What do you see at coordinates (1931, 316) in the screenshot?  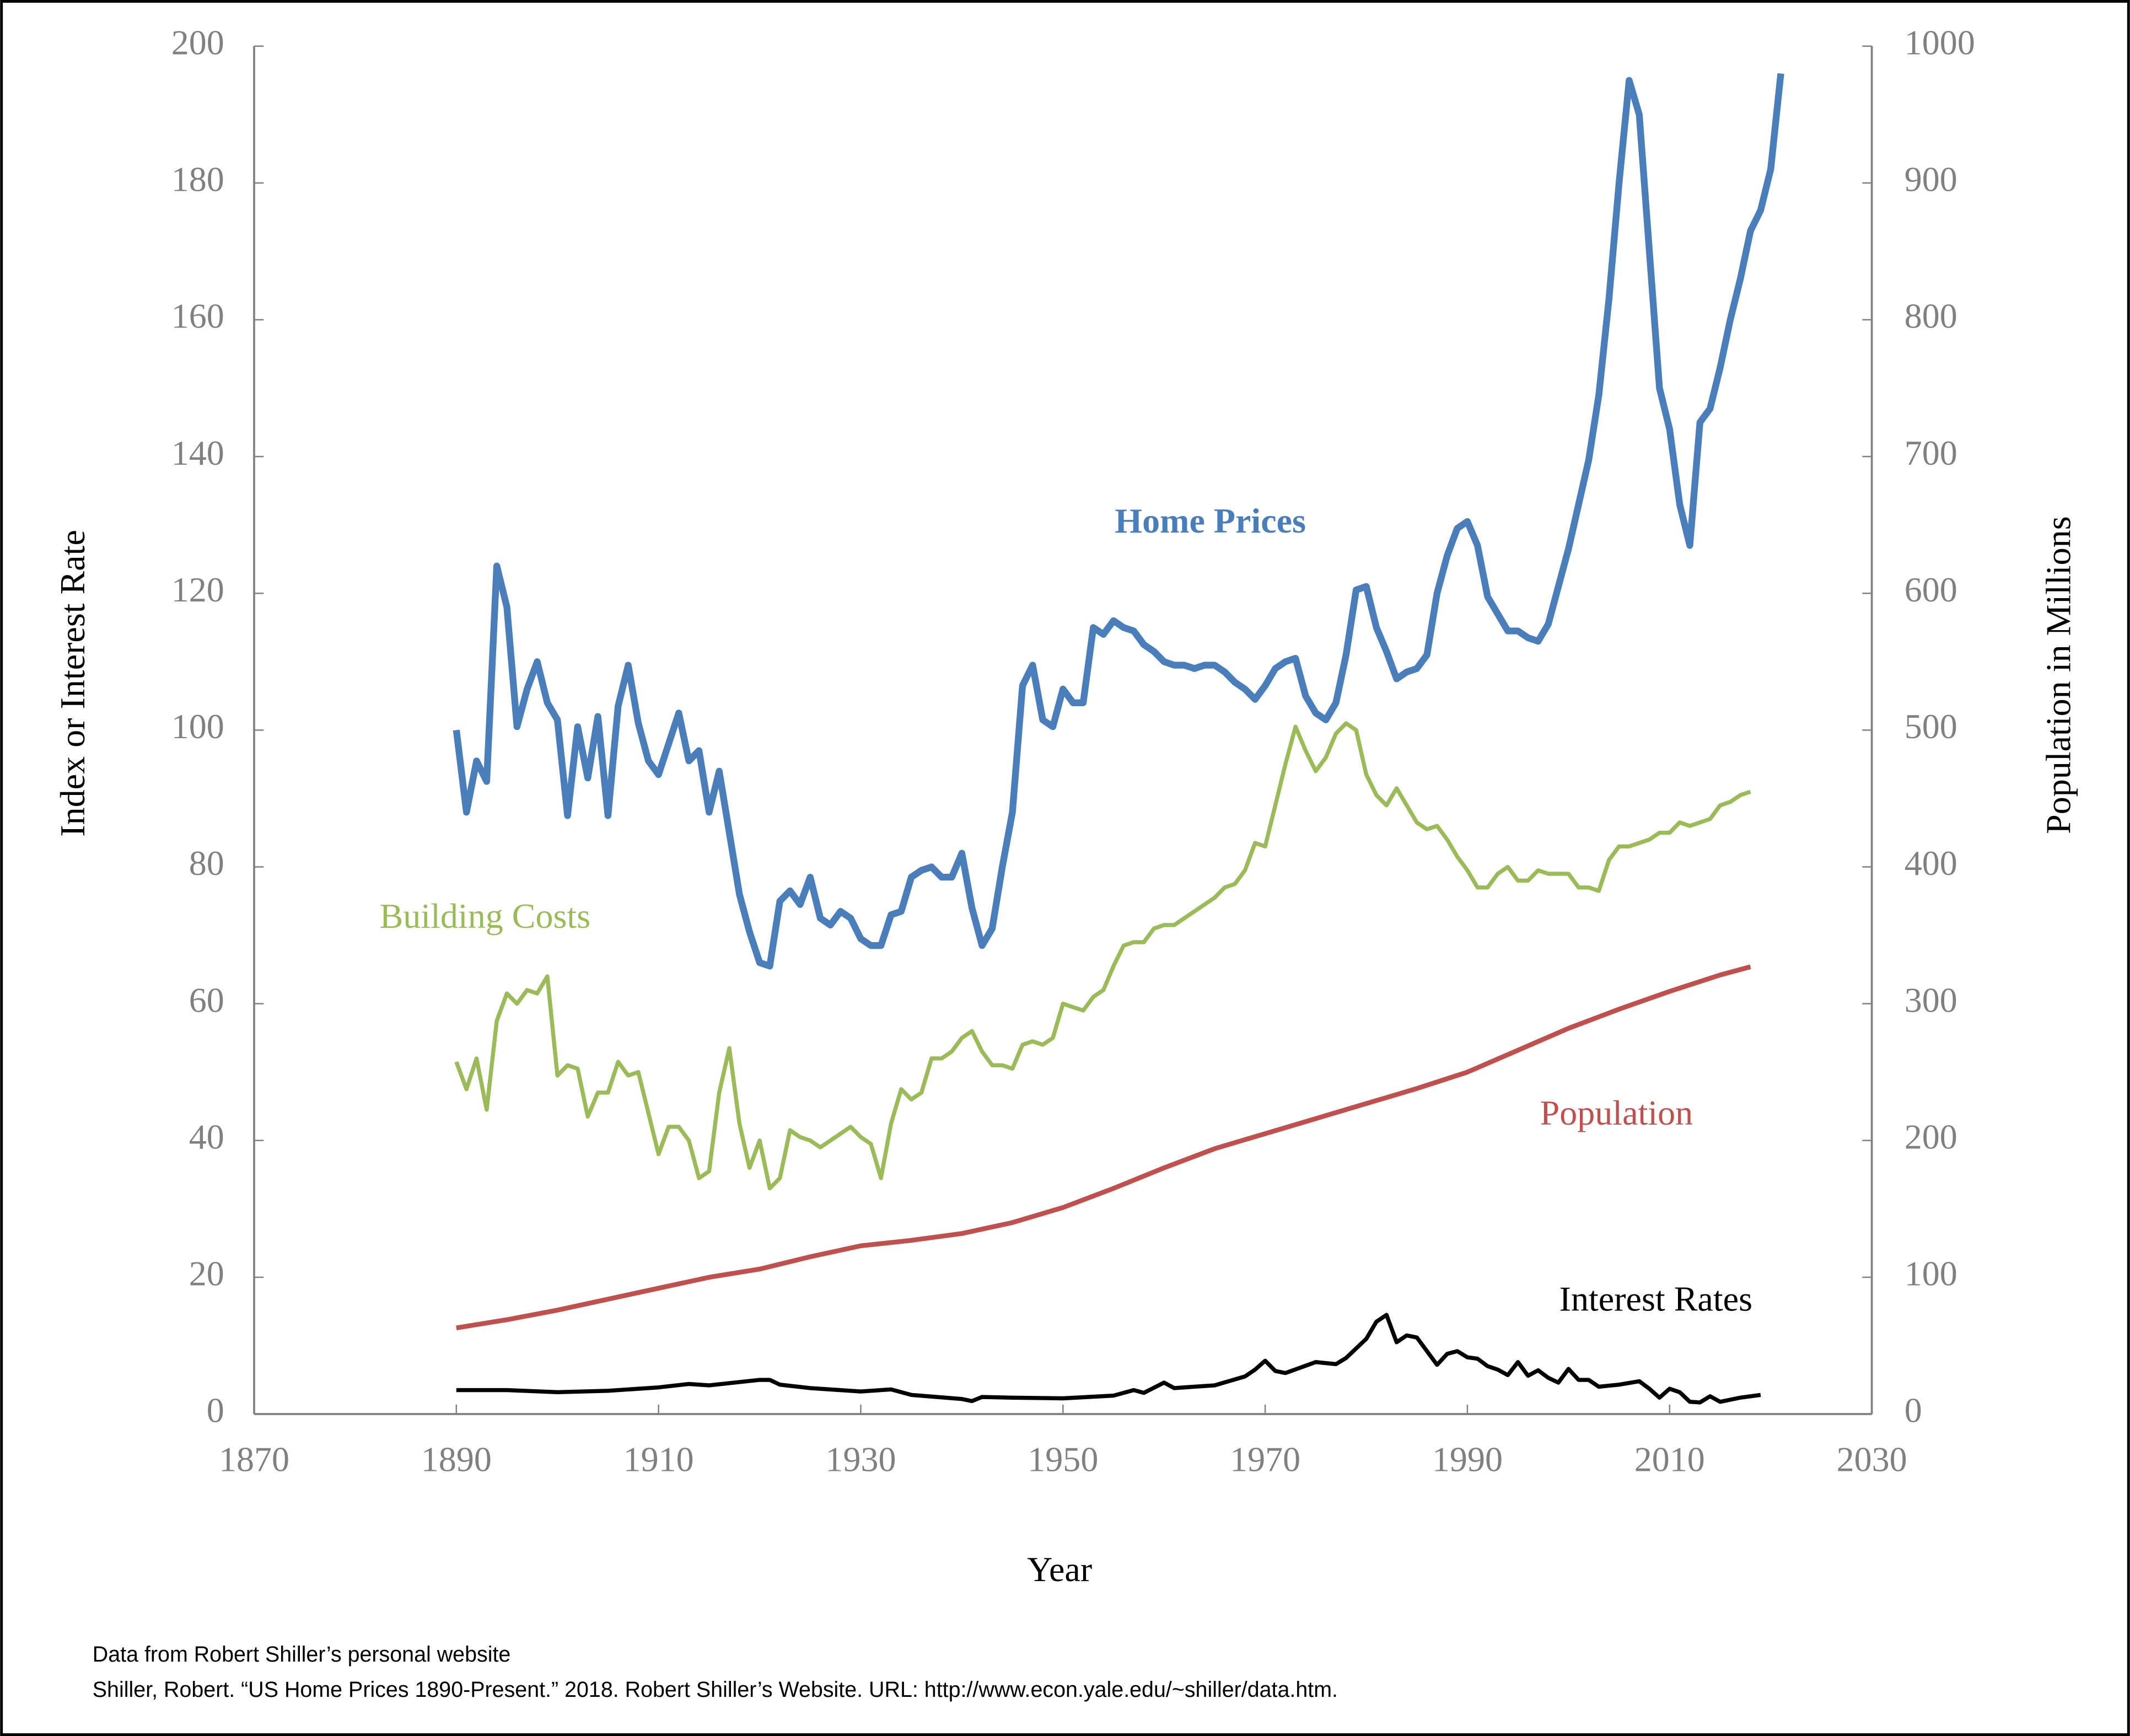 I see `y2-tick-label: 800` at bounding box center [1931, 316].